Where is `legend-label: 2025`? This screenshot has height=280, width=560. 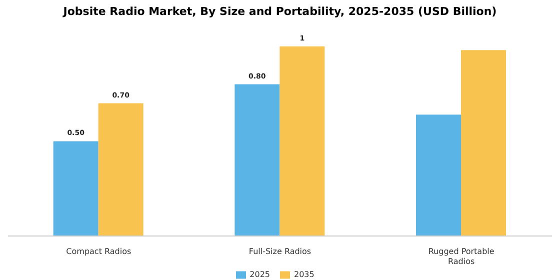
legend-label: 2025 is located at coordinates (260, 275).